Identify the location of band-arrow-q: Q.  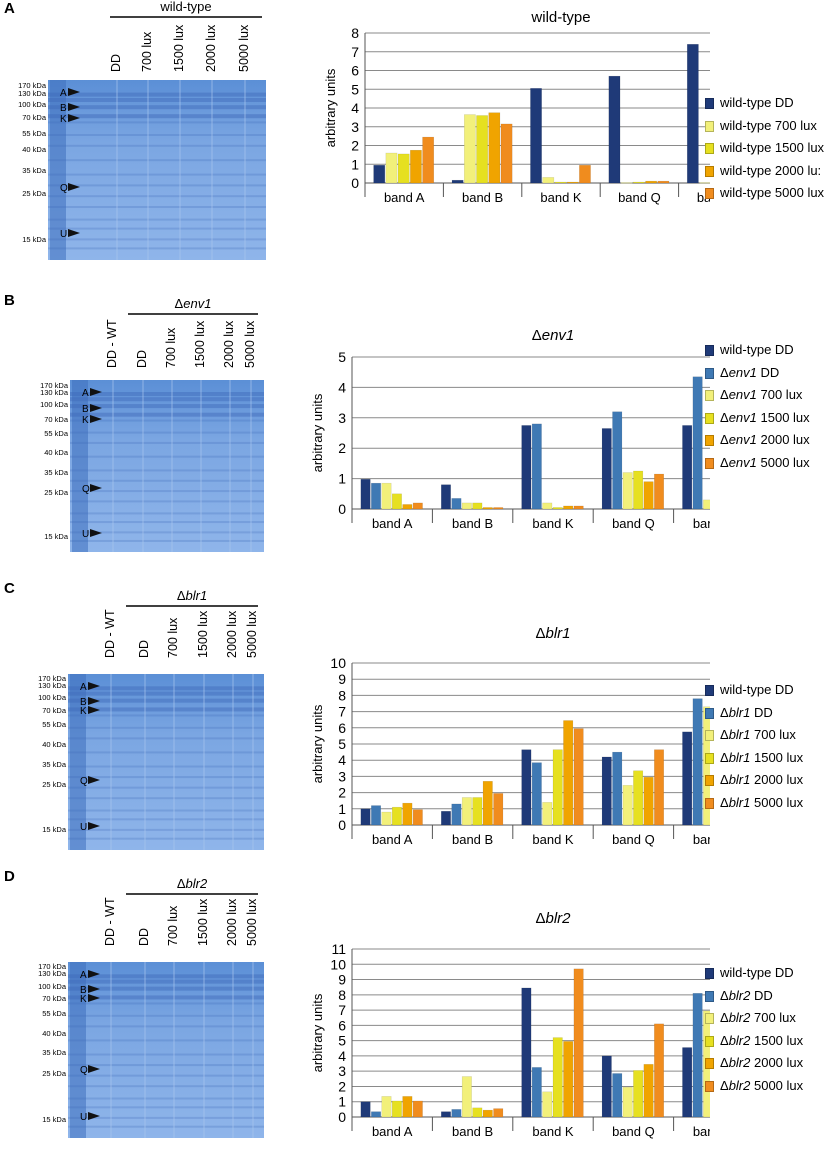
(70, 188).